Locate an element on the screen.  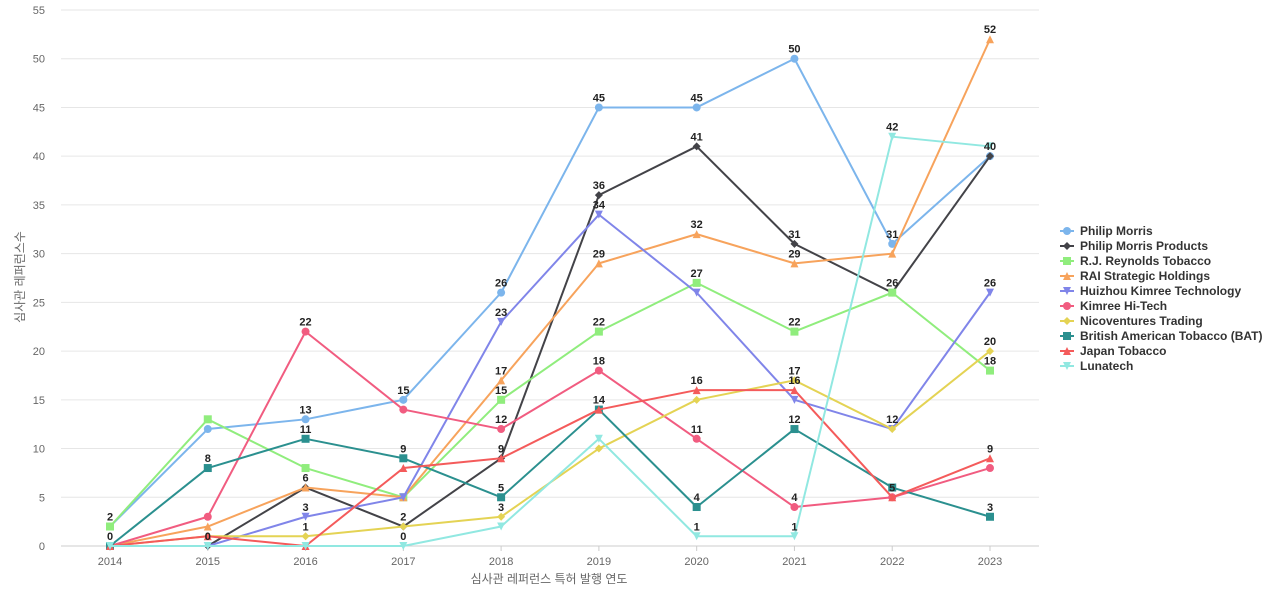
legend-label: RAI Strategic Holdings is located at coordinates (1145, 276).